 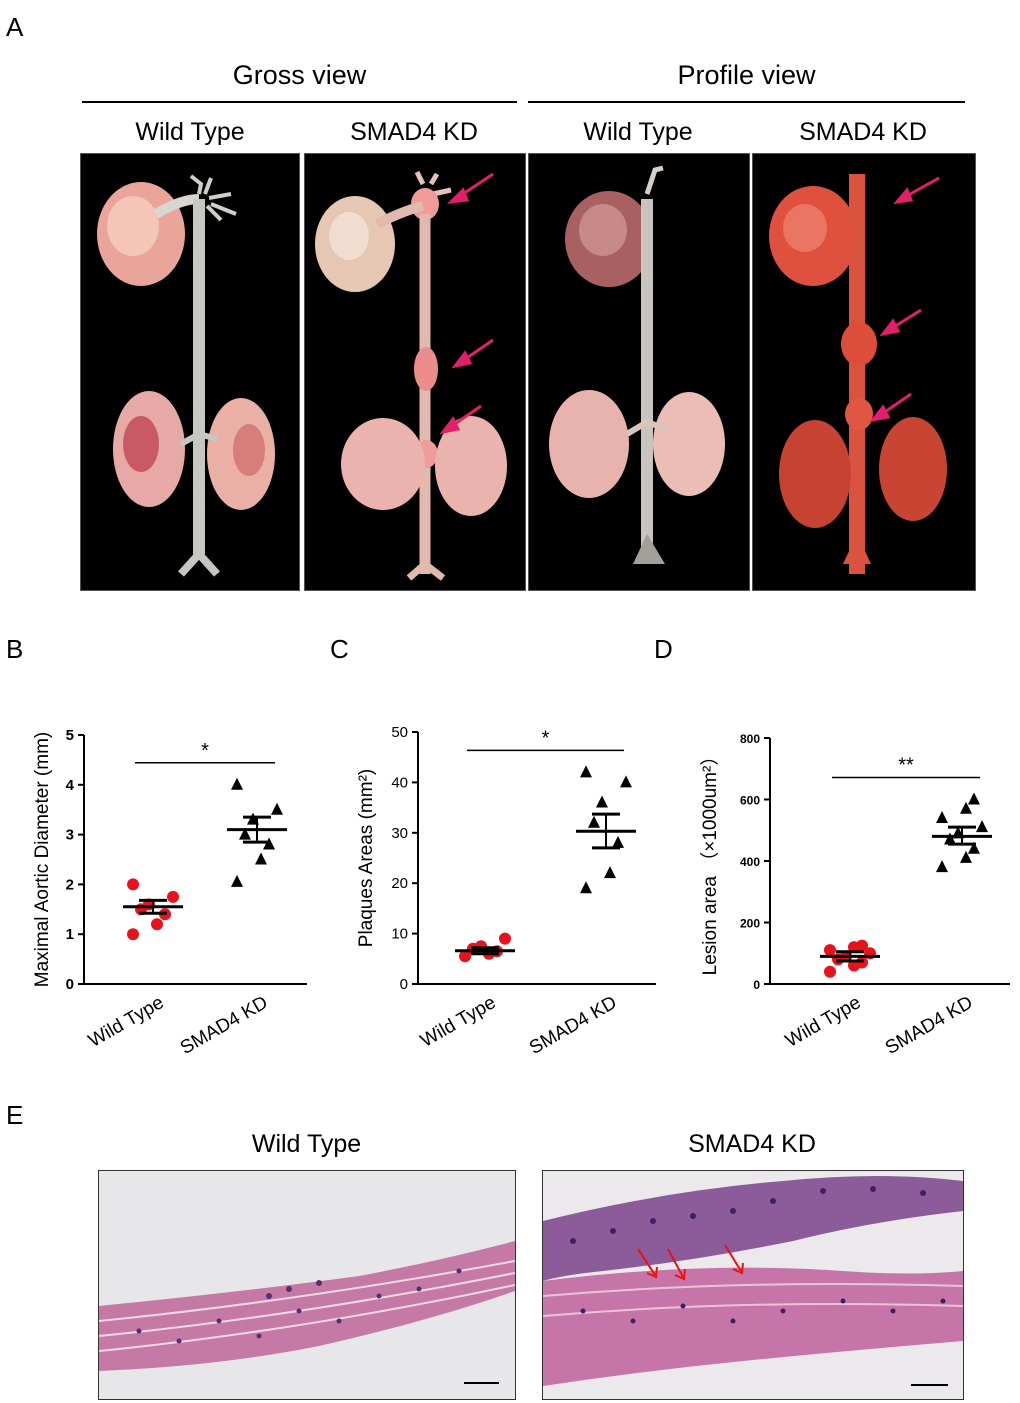 What do you see at coordinates (399, 732) in the screenshot?
I see `y-tick-label: 50` at bounding box center [399, 732].